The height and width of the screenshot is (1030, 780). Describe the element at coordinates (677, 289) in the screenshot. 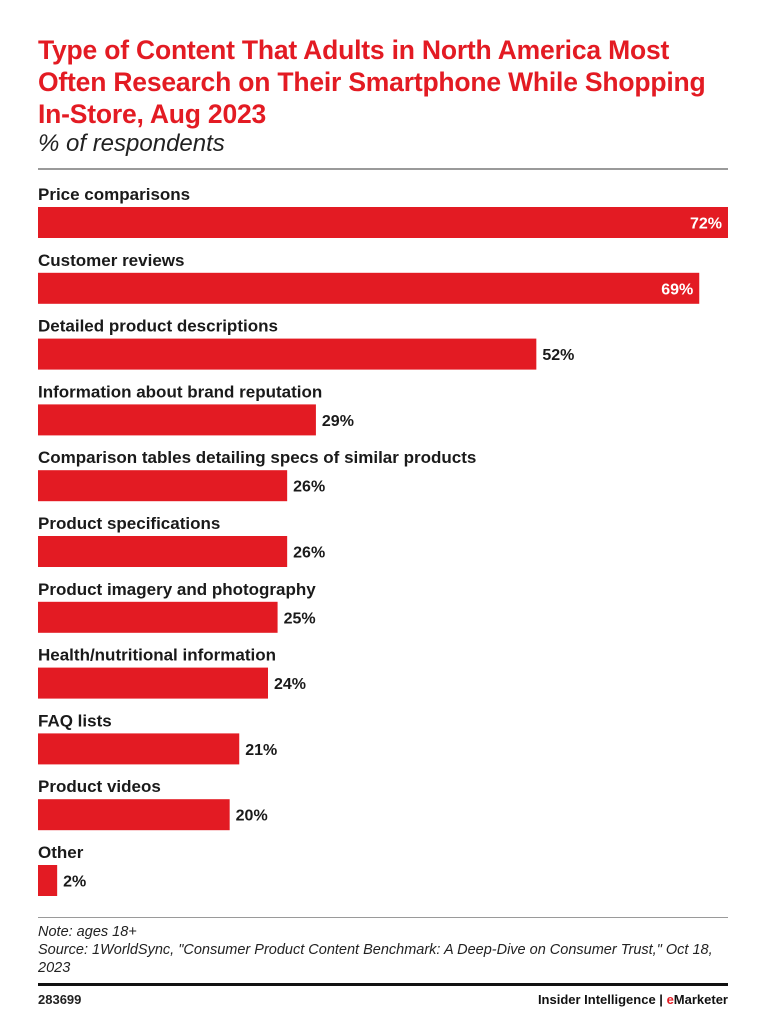

I see `data-label: 69%` at that location.